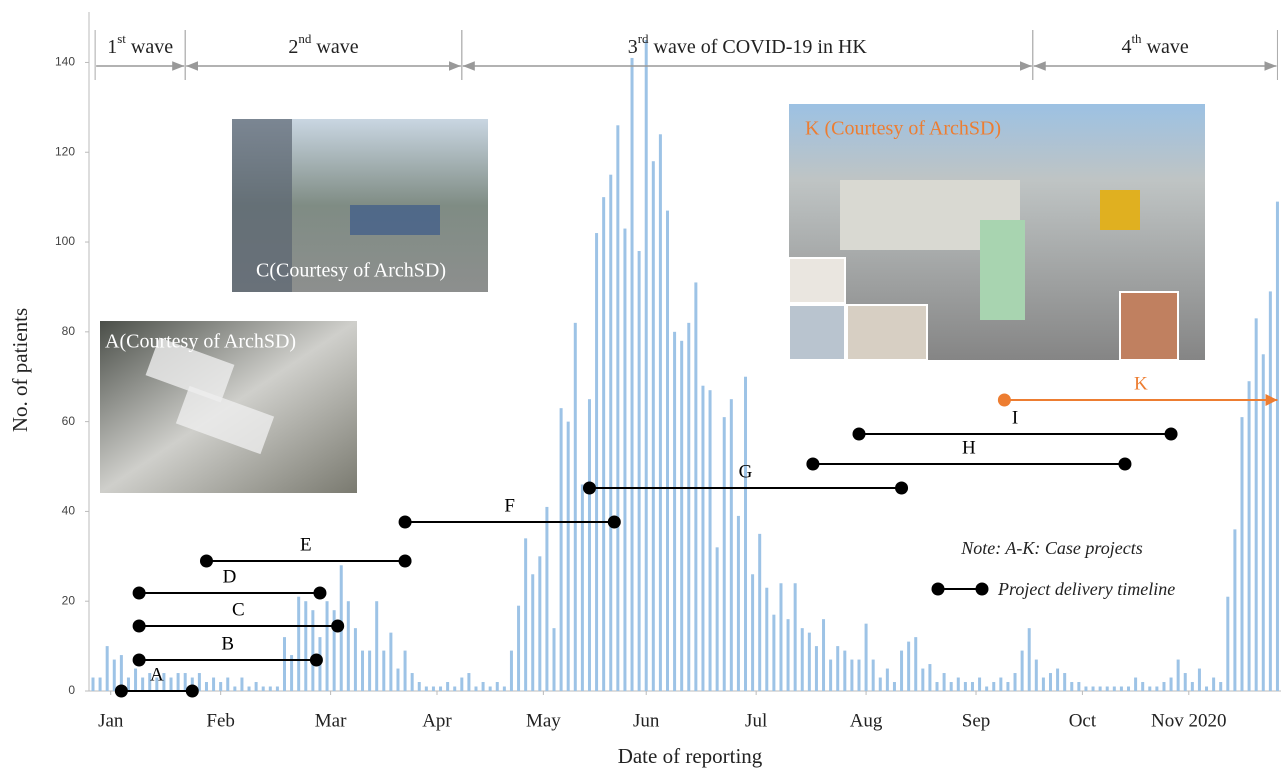 The image size is (1282, 771). I want to click on legend: Project delivery timeline, so click(1053, 589).